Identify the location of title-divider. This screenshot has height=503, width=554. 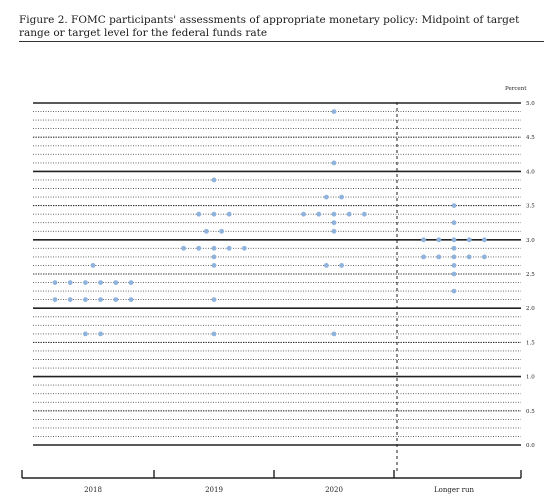
(281, 41).